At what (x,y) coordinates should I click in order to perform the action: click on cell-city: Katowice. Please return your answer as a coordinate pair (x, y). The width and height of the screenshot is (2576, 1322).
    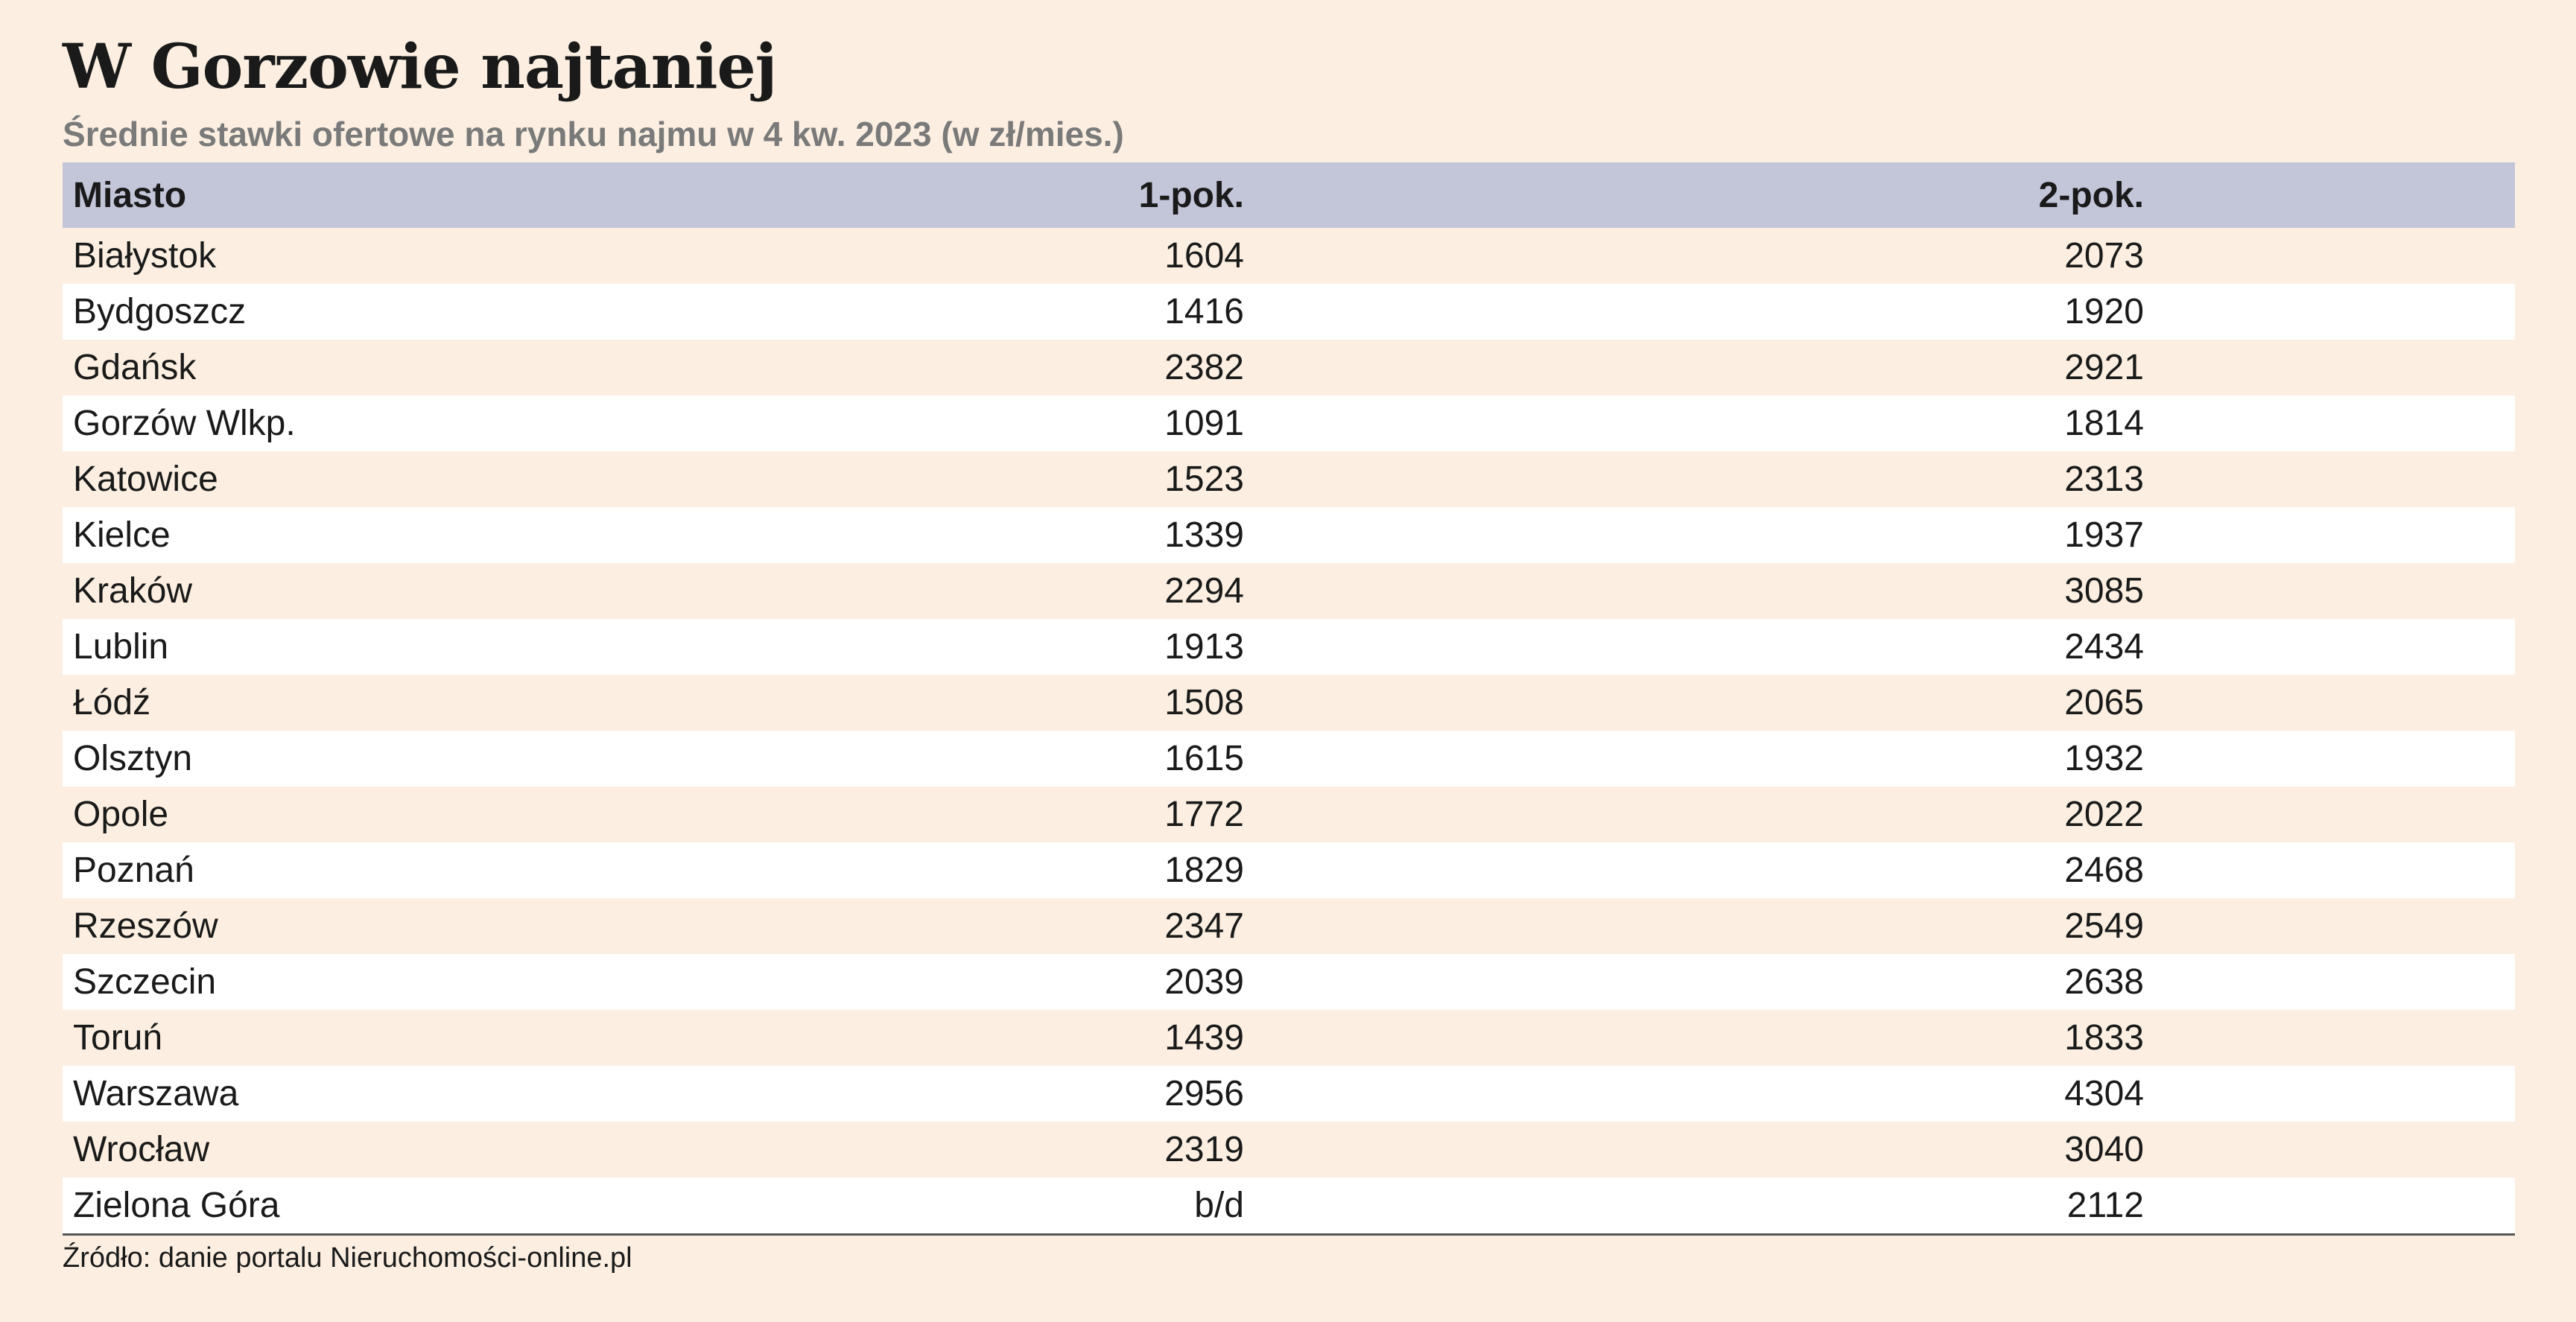
    Looking at the image, I should click on (146, 479).